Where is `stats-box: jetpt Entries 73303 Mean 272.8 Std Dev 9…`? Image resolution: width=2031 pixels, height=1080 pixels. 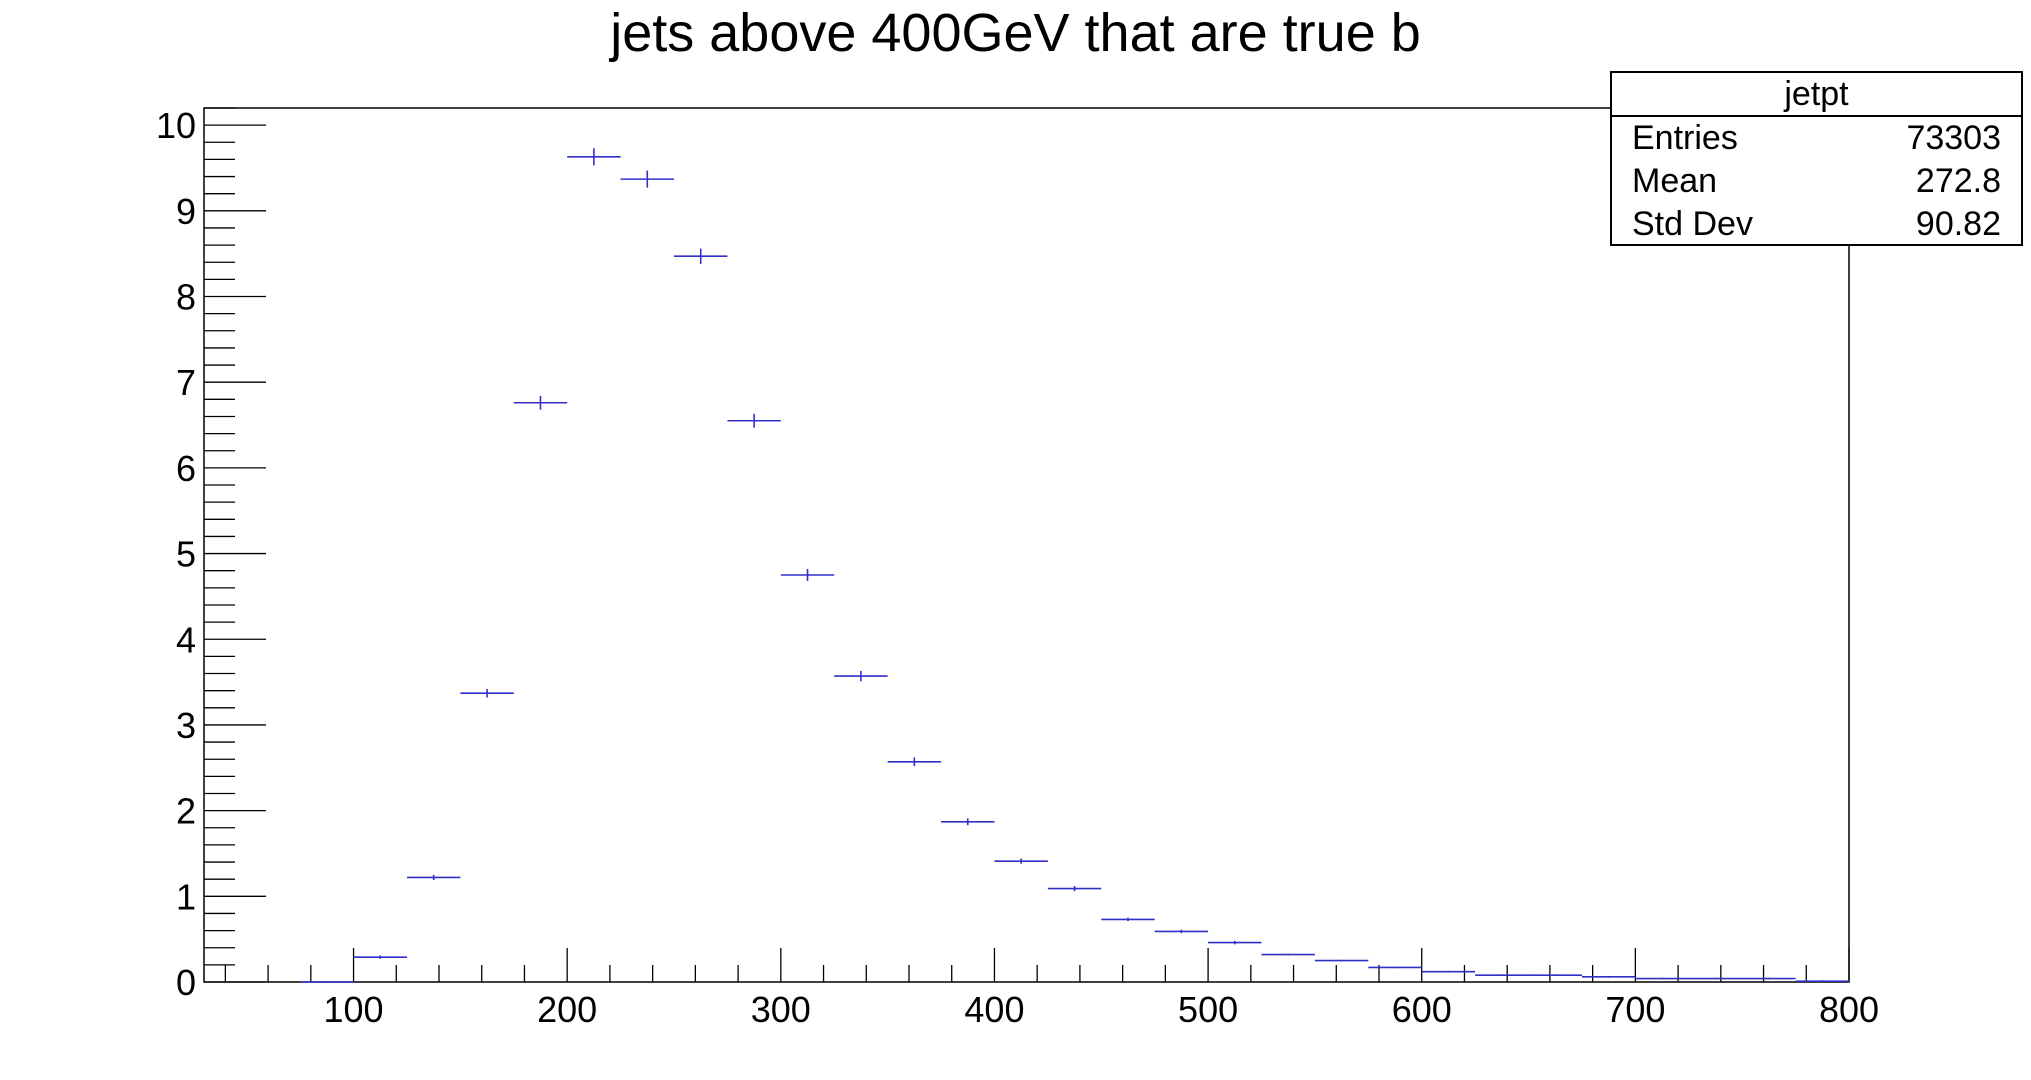
stats-box: jetpt Entries 73303 Mean 272.8 Std Dev 9… is located at coordinates (1816, 158).